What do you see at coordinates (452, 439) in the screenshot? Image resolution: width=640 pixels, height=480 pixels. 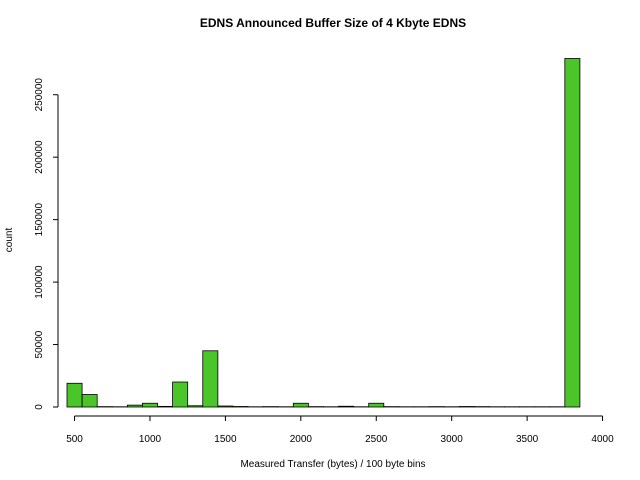 I see `x-tick-label-3000: 3000` at bounding box center [452, 439].